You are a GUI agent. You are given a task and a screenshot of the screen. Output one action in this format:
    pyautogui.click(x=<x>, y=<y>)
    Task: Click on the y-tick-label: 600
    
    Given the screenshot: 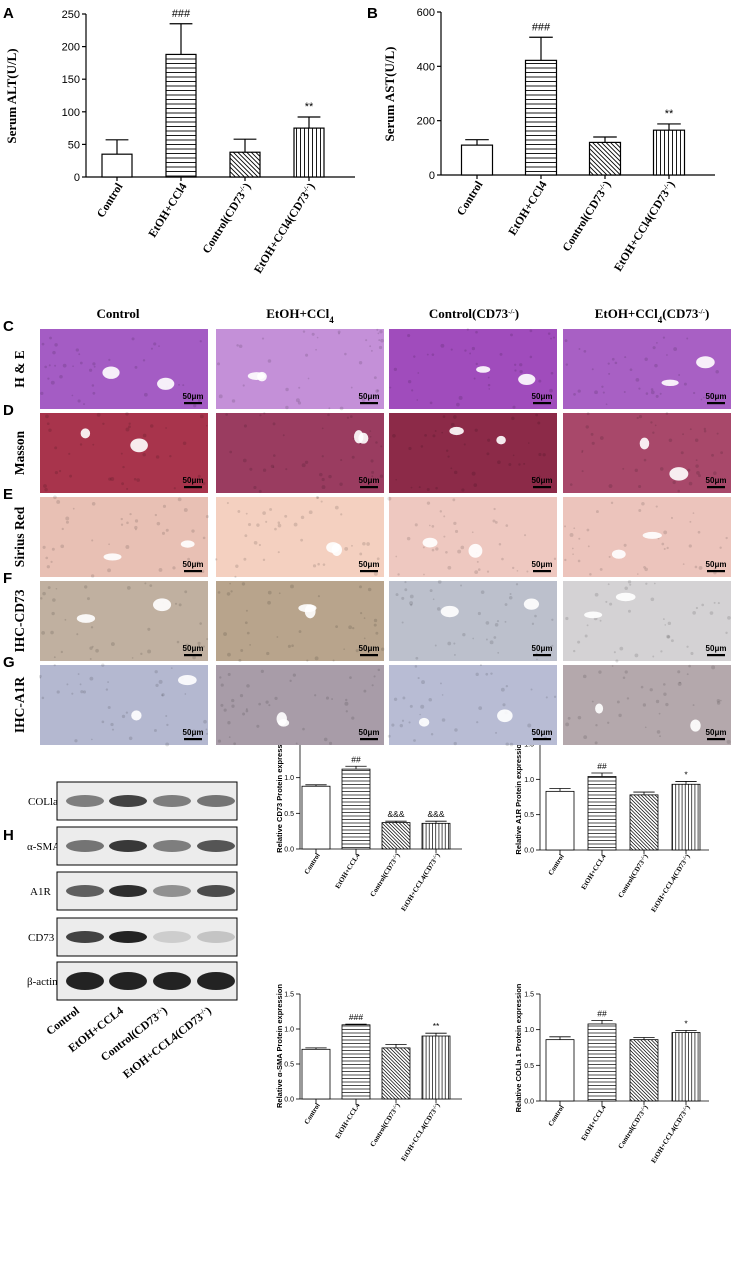 What is the action you would take?
    pyautogui.click(x=426, y=13)
    